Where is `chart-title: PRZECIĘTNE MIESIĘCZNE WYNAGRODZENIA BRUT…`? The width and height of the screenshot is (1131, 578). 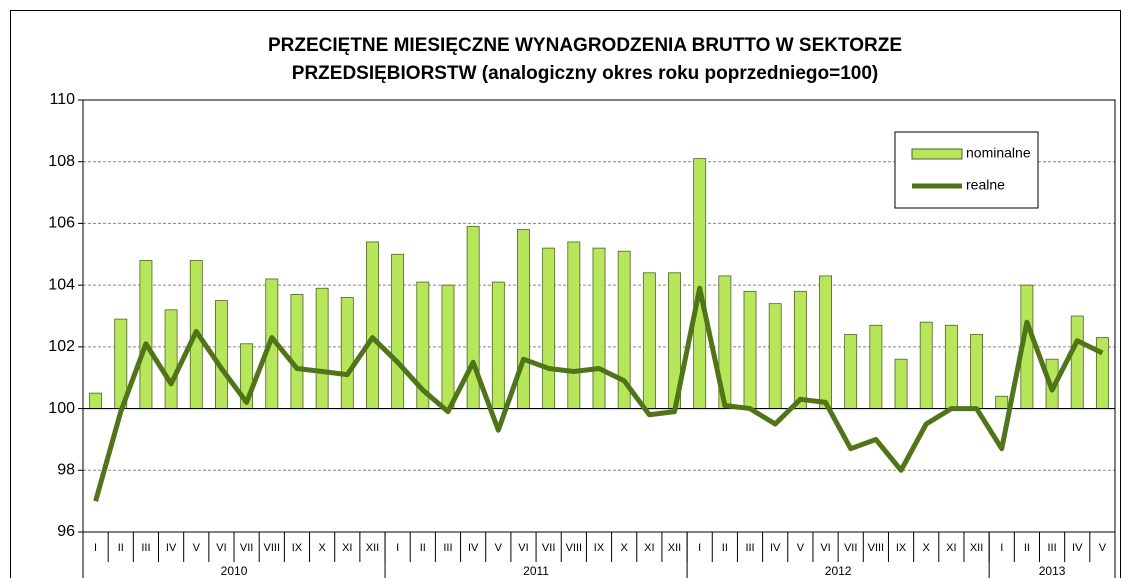
chart-title: PRZECIĘTNE MIESIĘCZNE WYNAGRODZENIA BRUT… is located at coordinates (585, 45).